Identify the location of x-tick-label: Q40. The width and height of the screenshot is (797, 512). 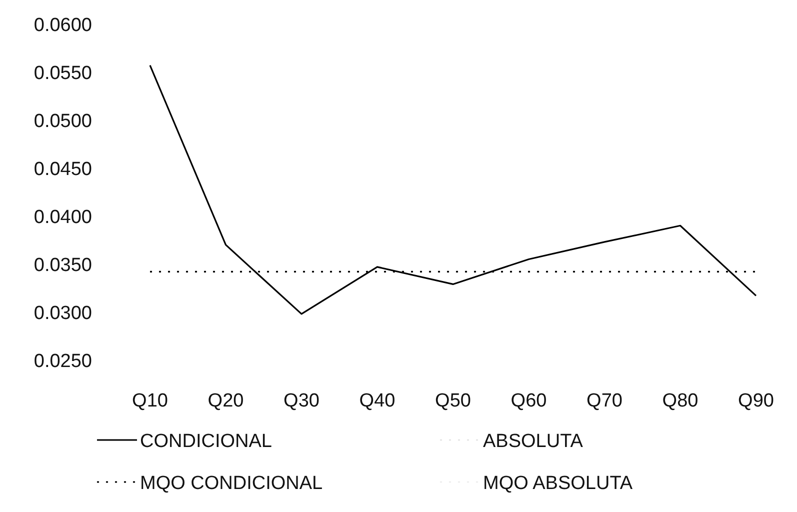
(377, 401).